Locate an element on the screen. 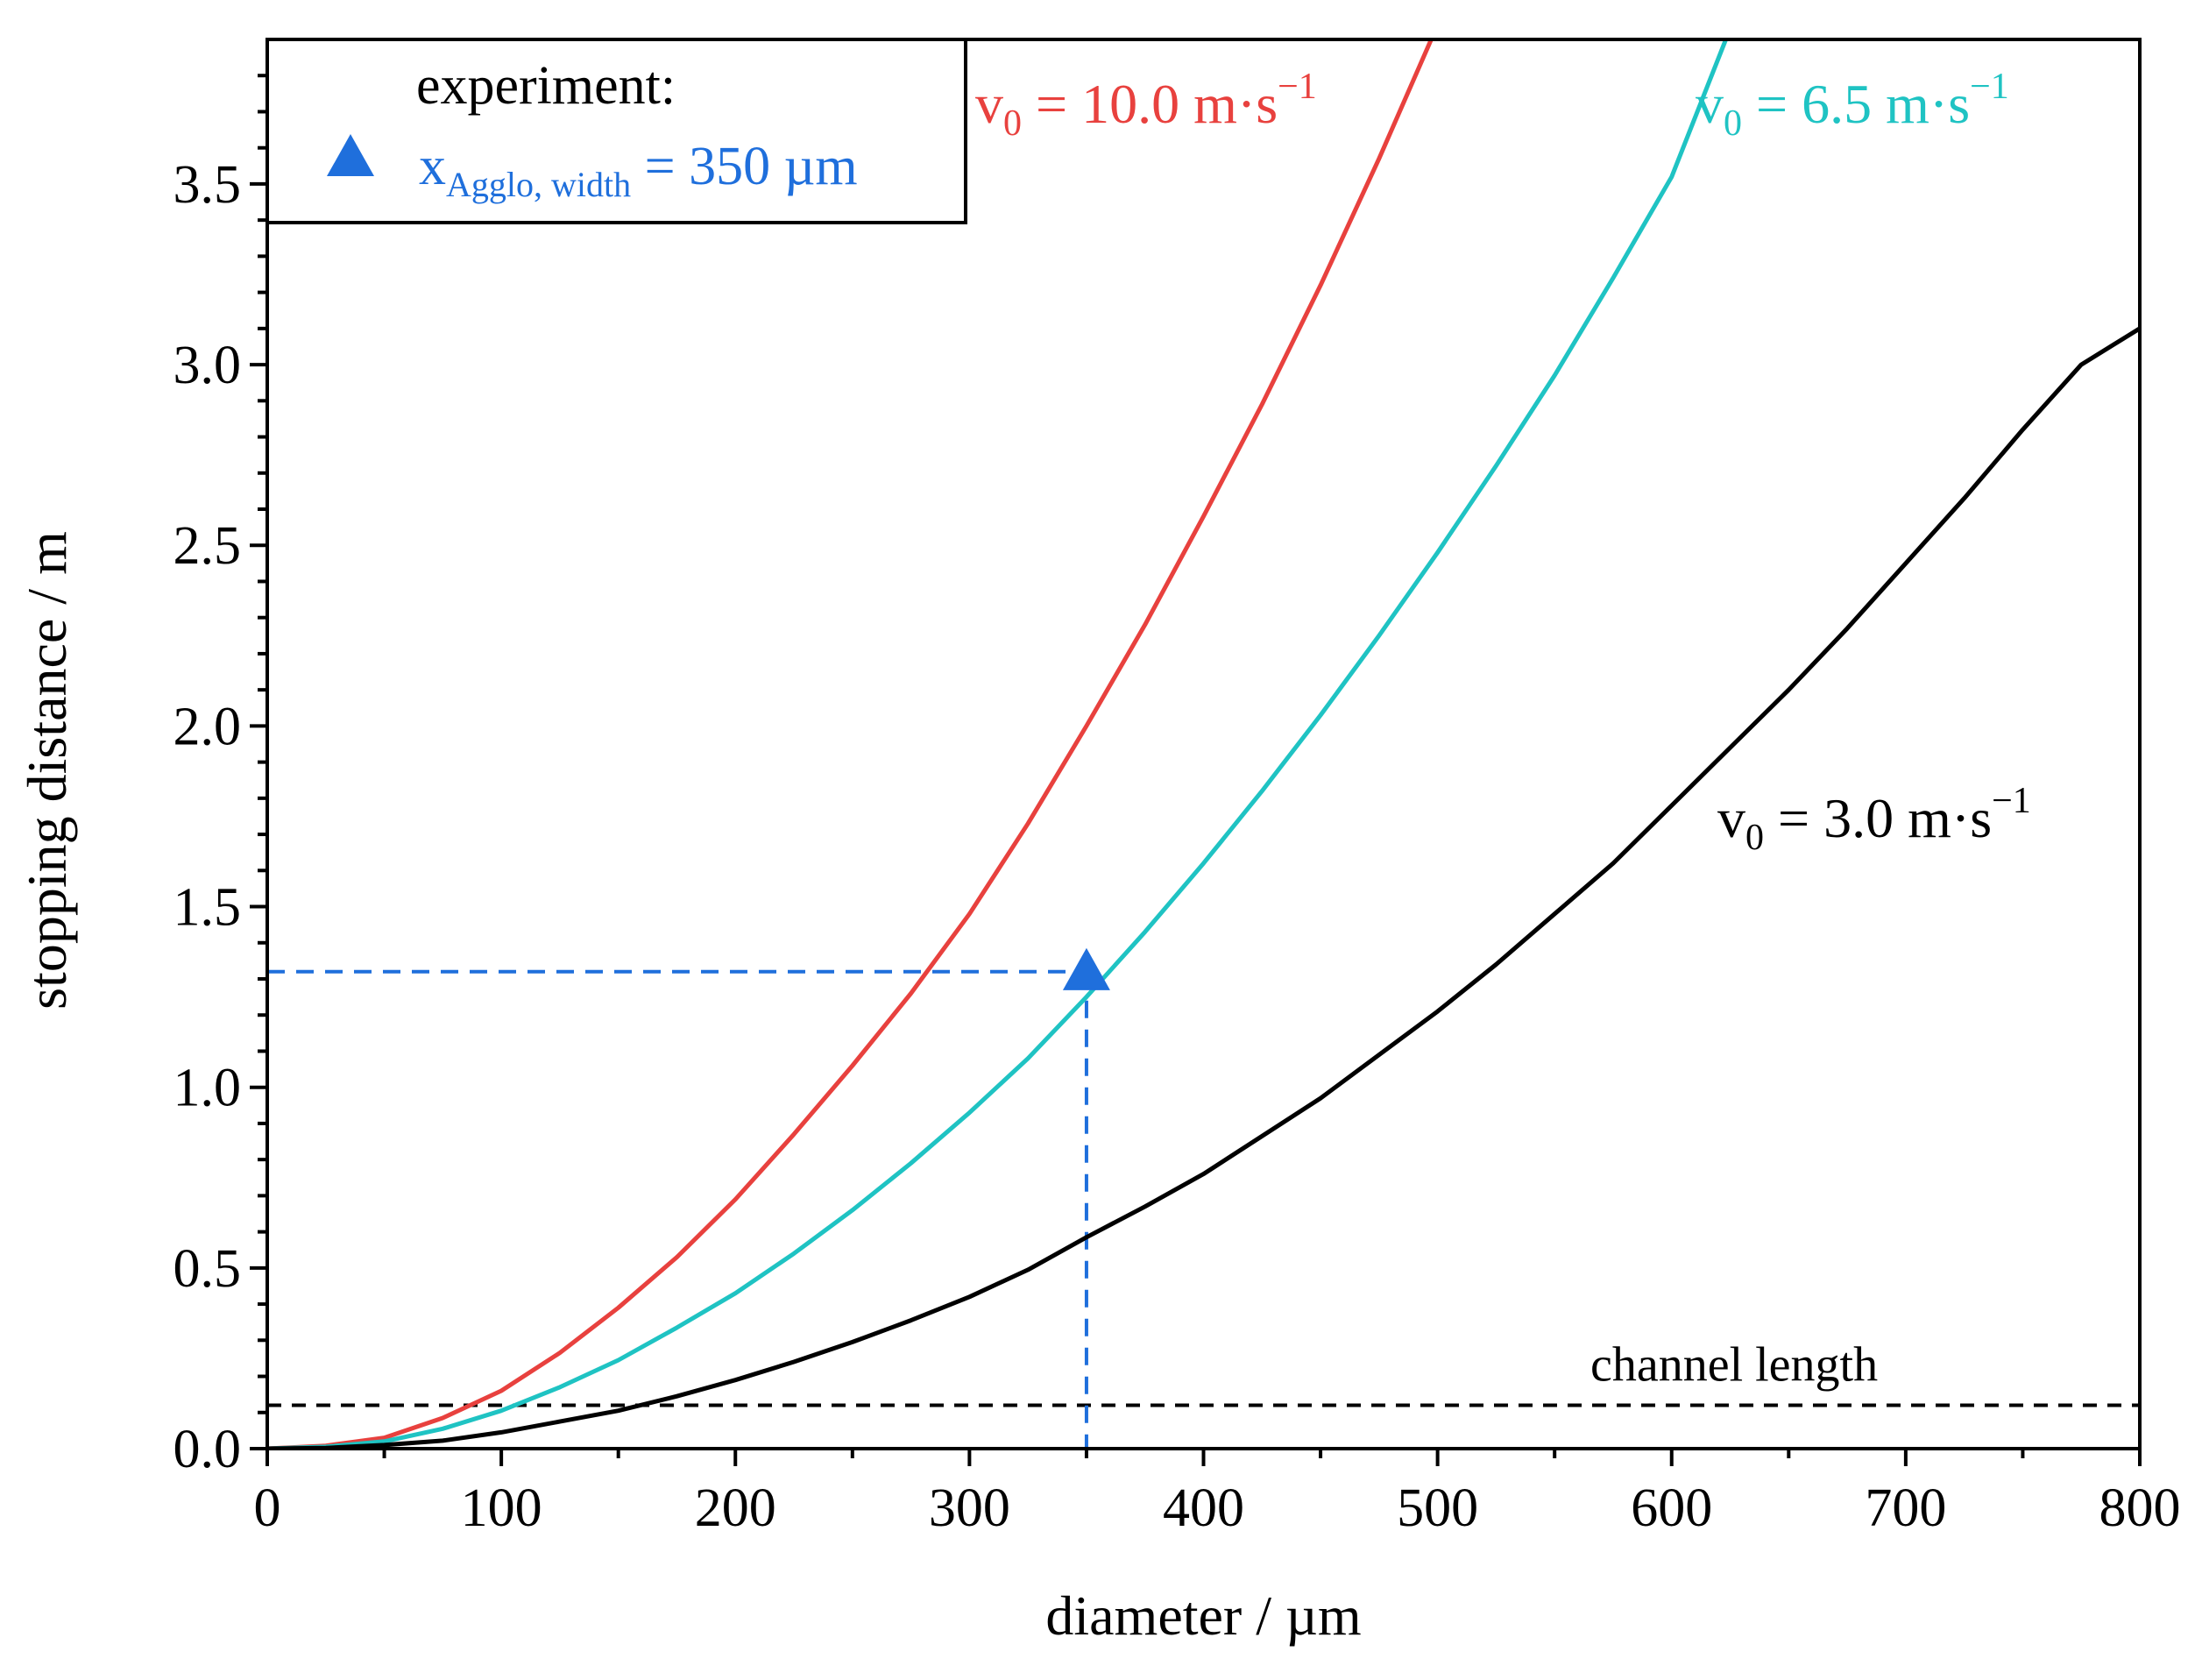 This screenshot has height=1680, width=2202. channel-length-label: channel length is located at coordinates (1734, 1365).